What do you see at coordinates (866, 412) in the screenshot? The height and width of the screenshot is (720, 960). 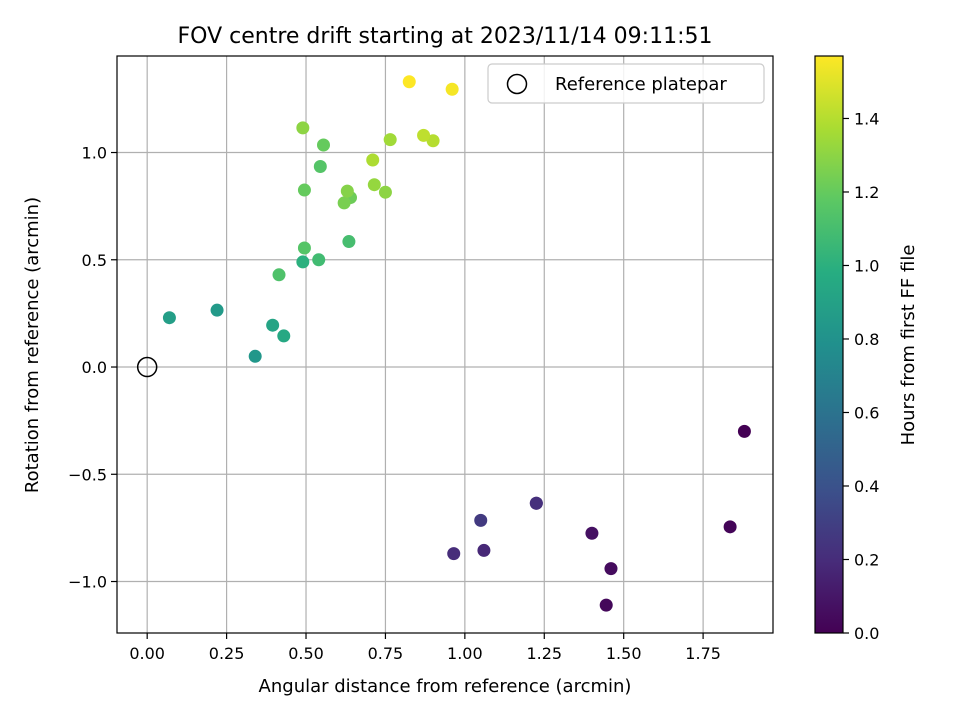 I see `colorbar-tick-label: 0.6` at bounding box center [866, 412].